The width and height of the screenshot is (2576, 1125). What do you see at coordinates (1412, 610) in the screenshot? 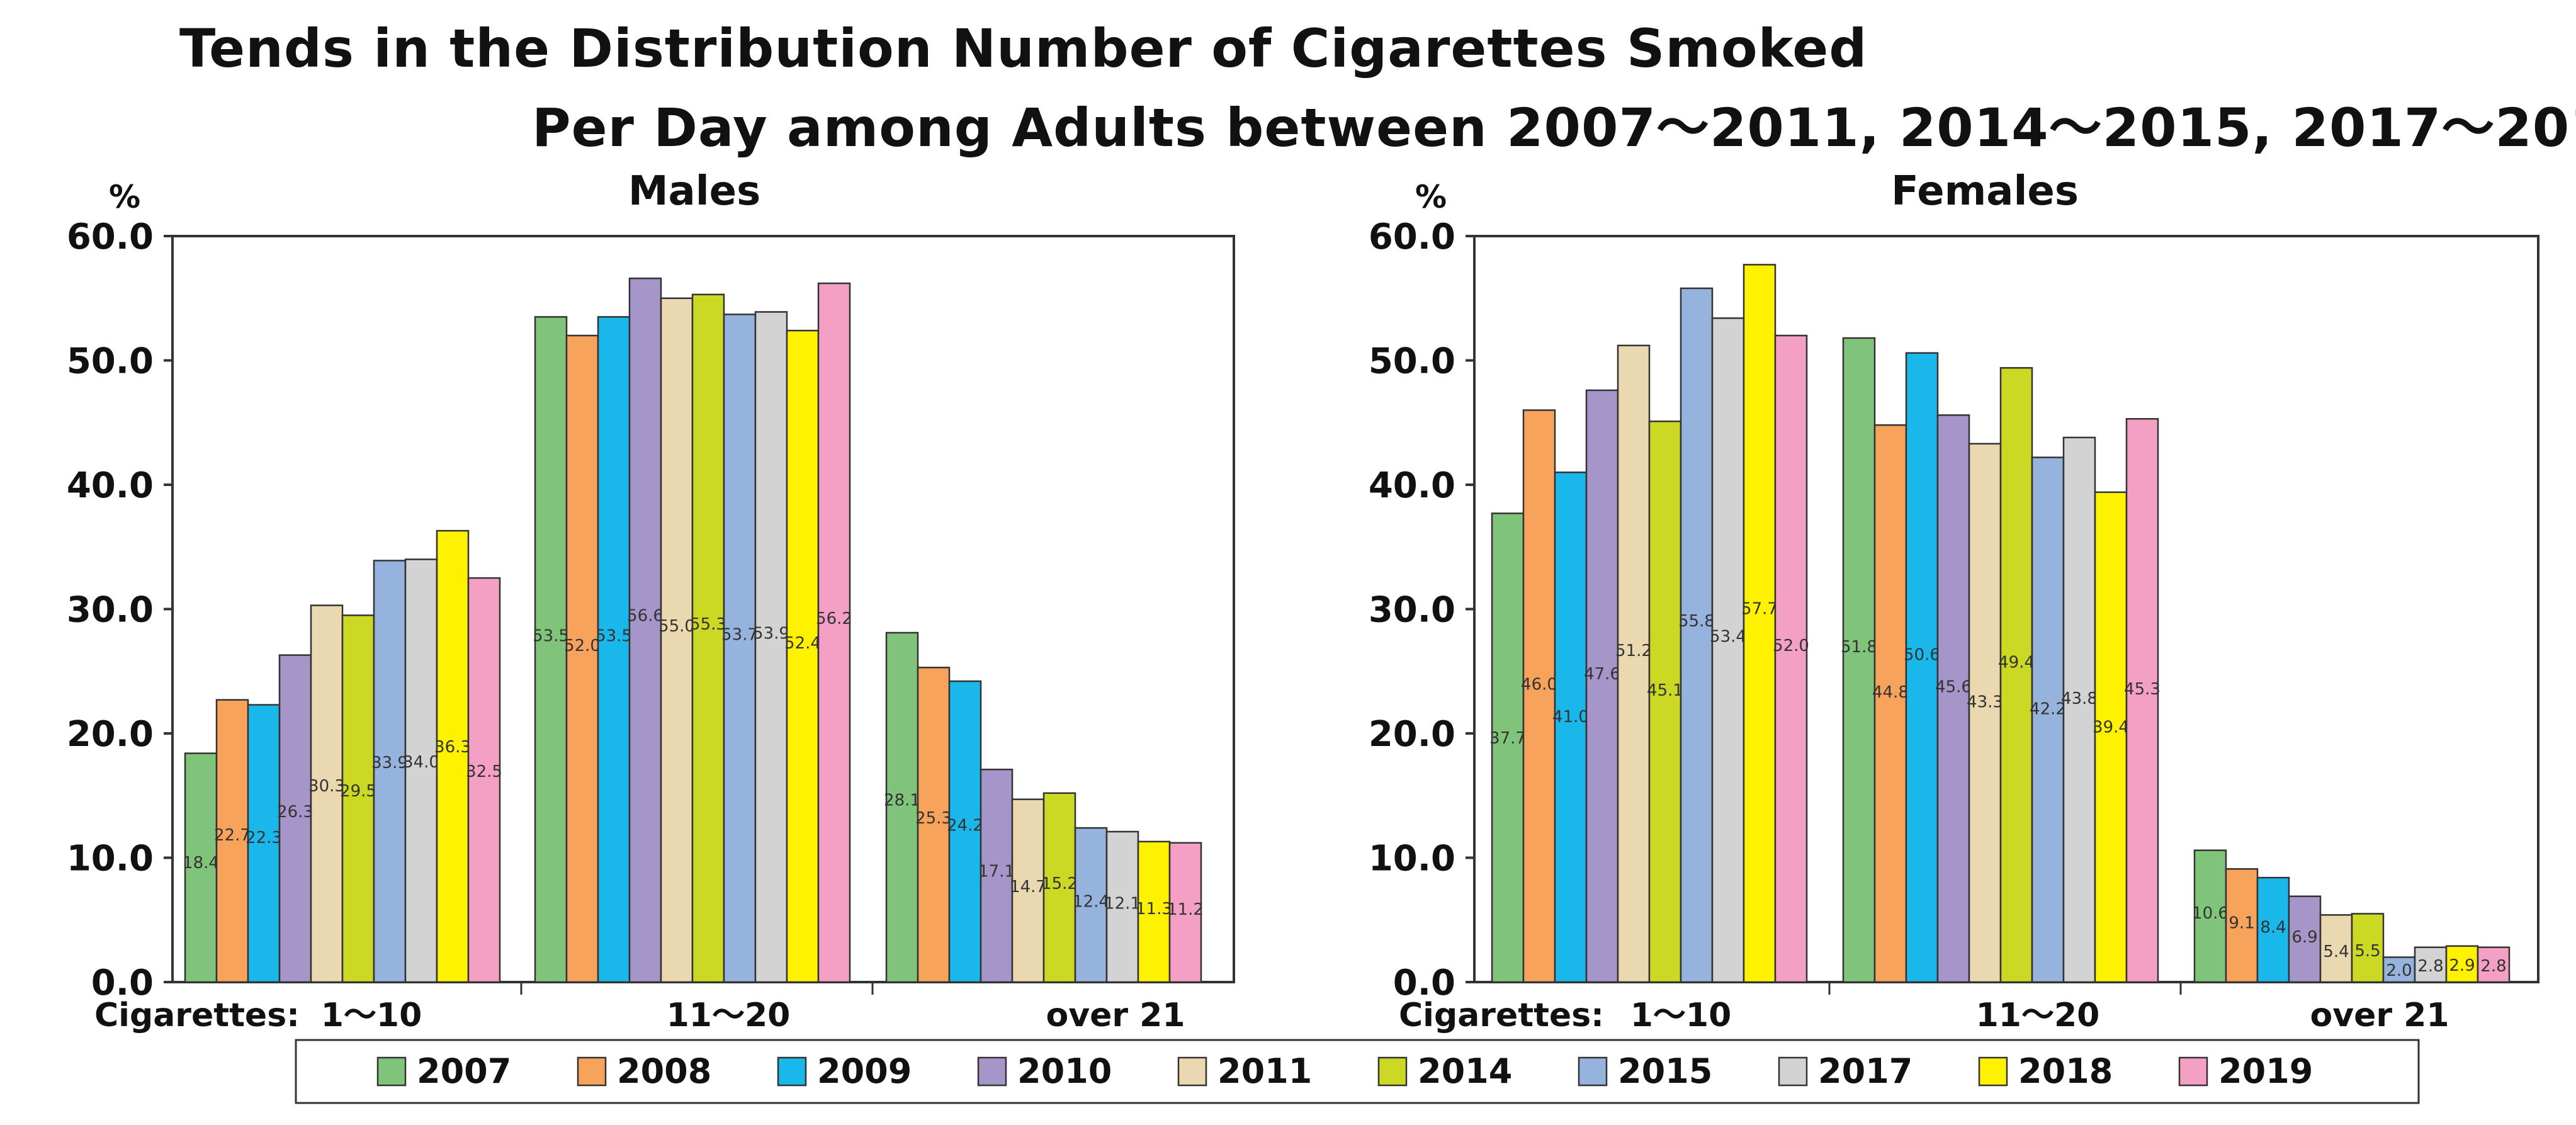
I see `y-tick-label: 30.0` at bounding box center [1412, 610].